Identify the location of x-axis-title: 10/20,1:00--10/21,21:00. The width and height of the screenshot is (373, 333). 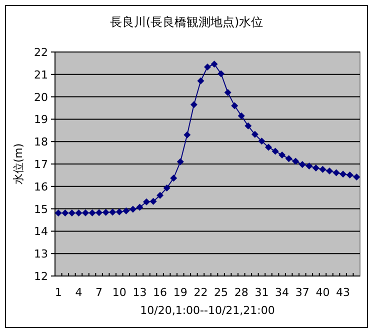
(207, 310).